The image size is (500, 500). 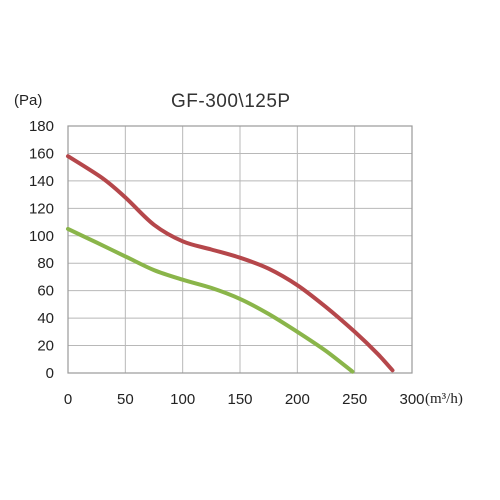 I want to click on y-tick-label: 0, so click(x=50, y=373).